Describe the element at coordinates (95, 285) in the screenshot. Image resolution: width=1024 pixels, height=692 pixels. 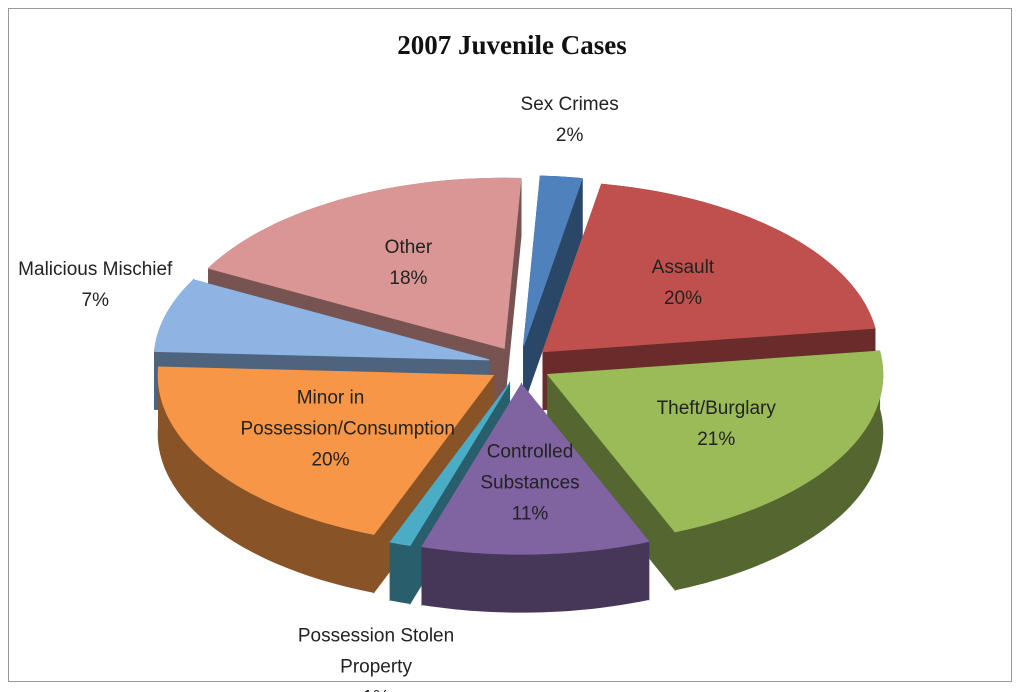
I see `slice-label: Malicious Mischief 7%` at that location.